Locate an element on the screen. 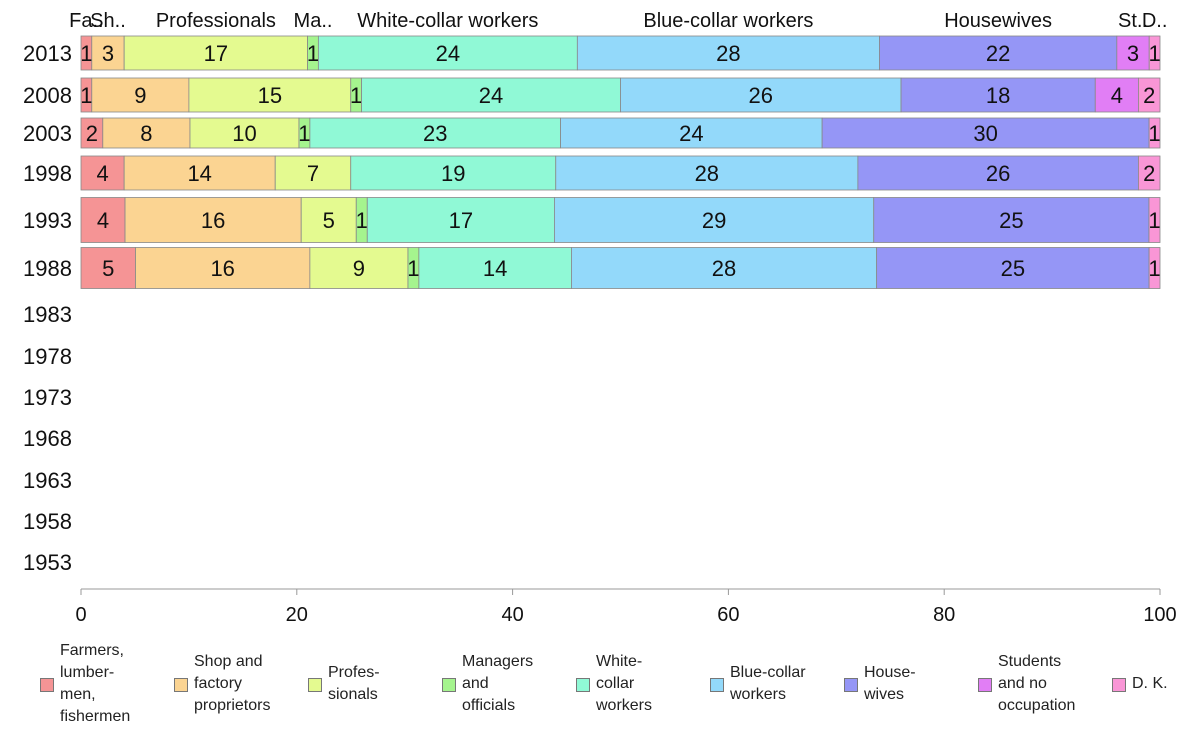  data-label-2008-6: 18 is located at coordinates (998, 95).